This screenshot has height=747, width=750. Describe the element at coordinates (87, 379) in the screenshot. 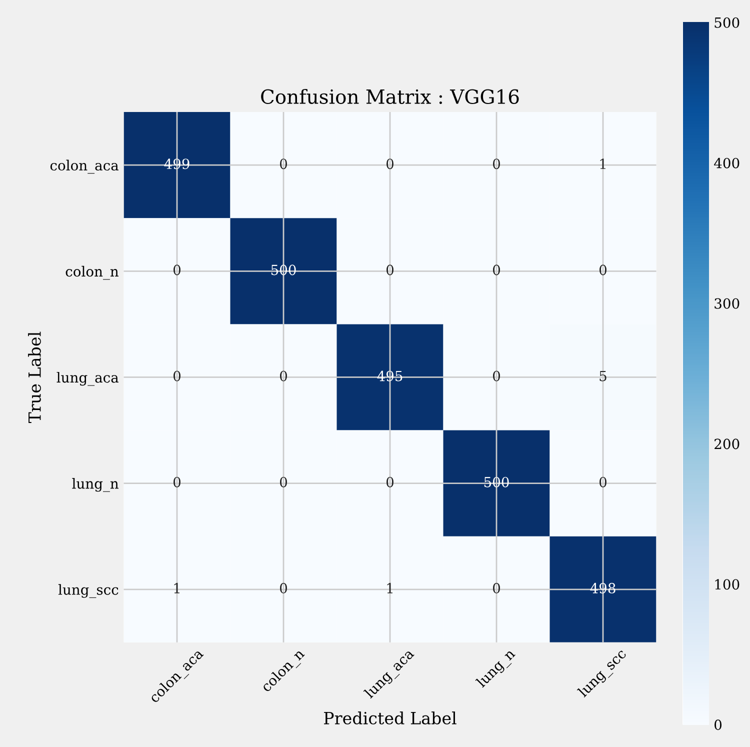

I see `y-tick-label: lung_aca` at that location.